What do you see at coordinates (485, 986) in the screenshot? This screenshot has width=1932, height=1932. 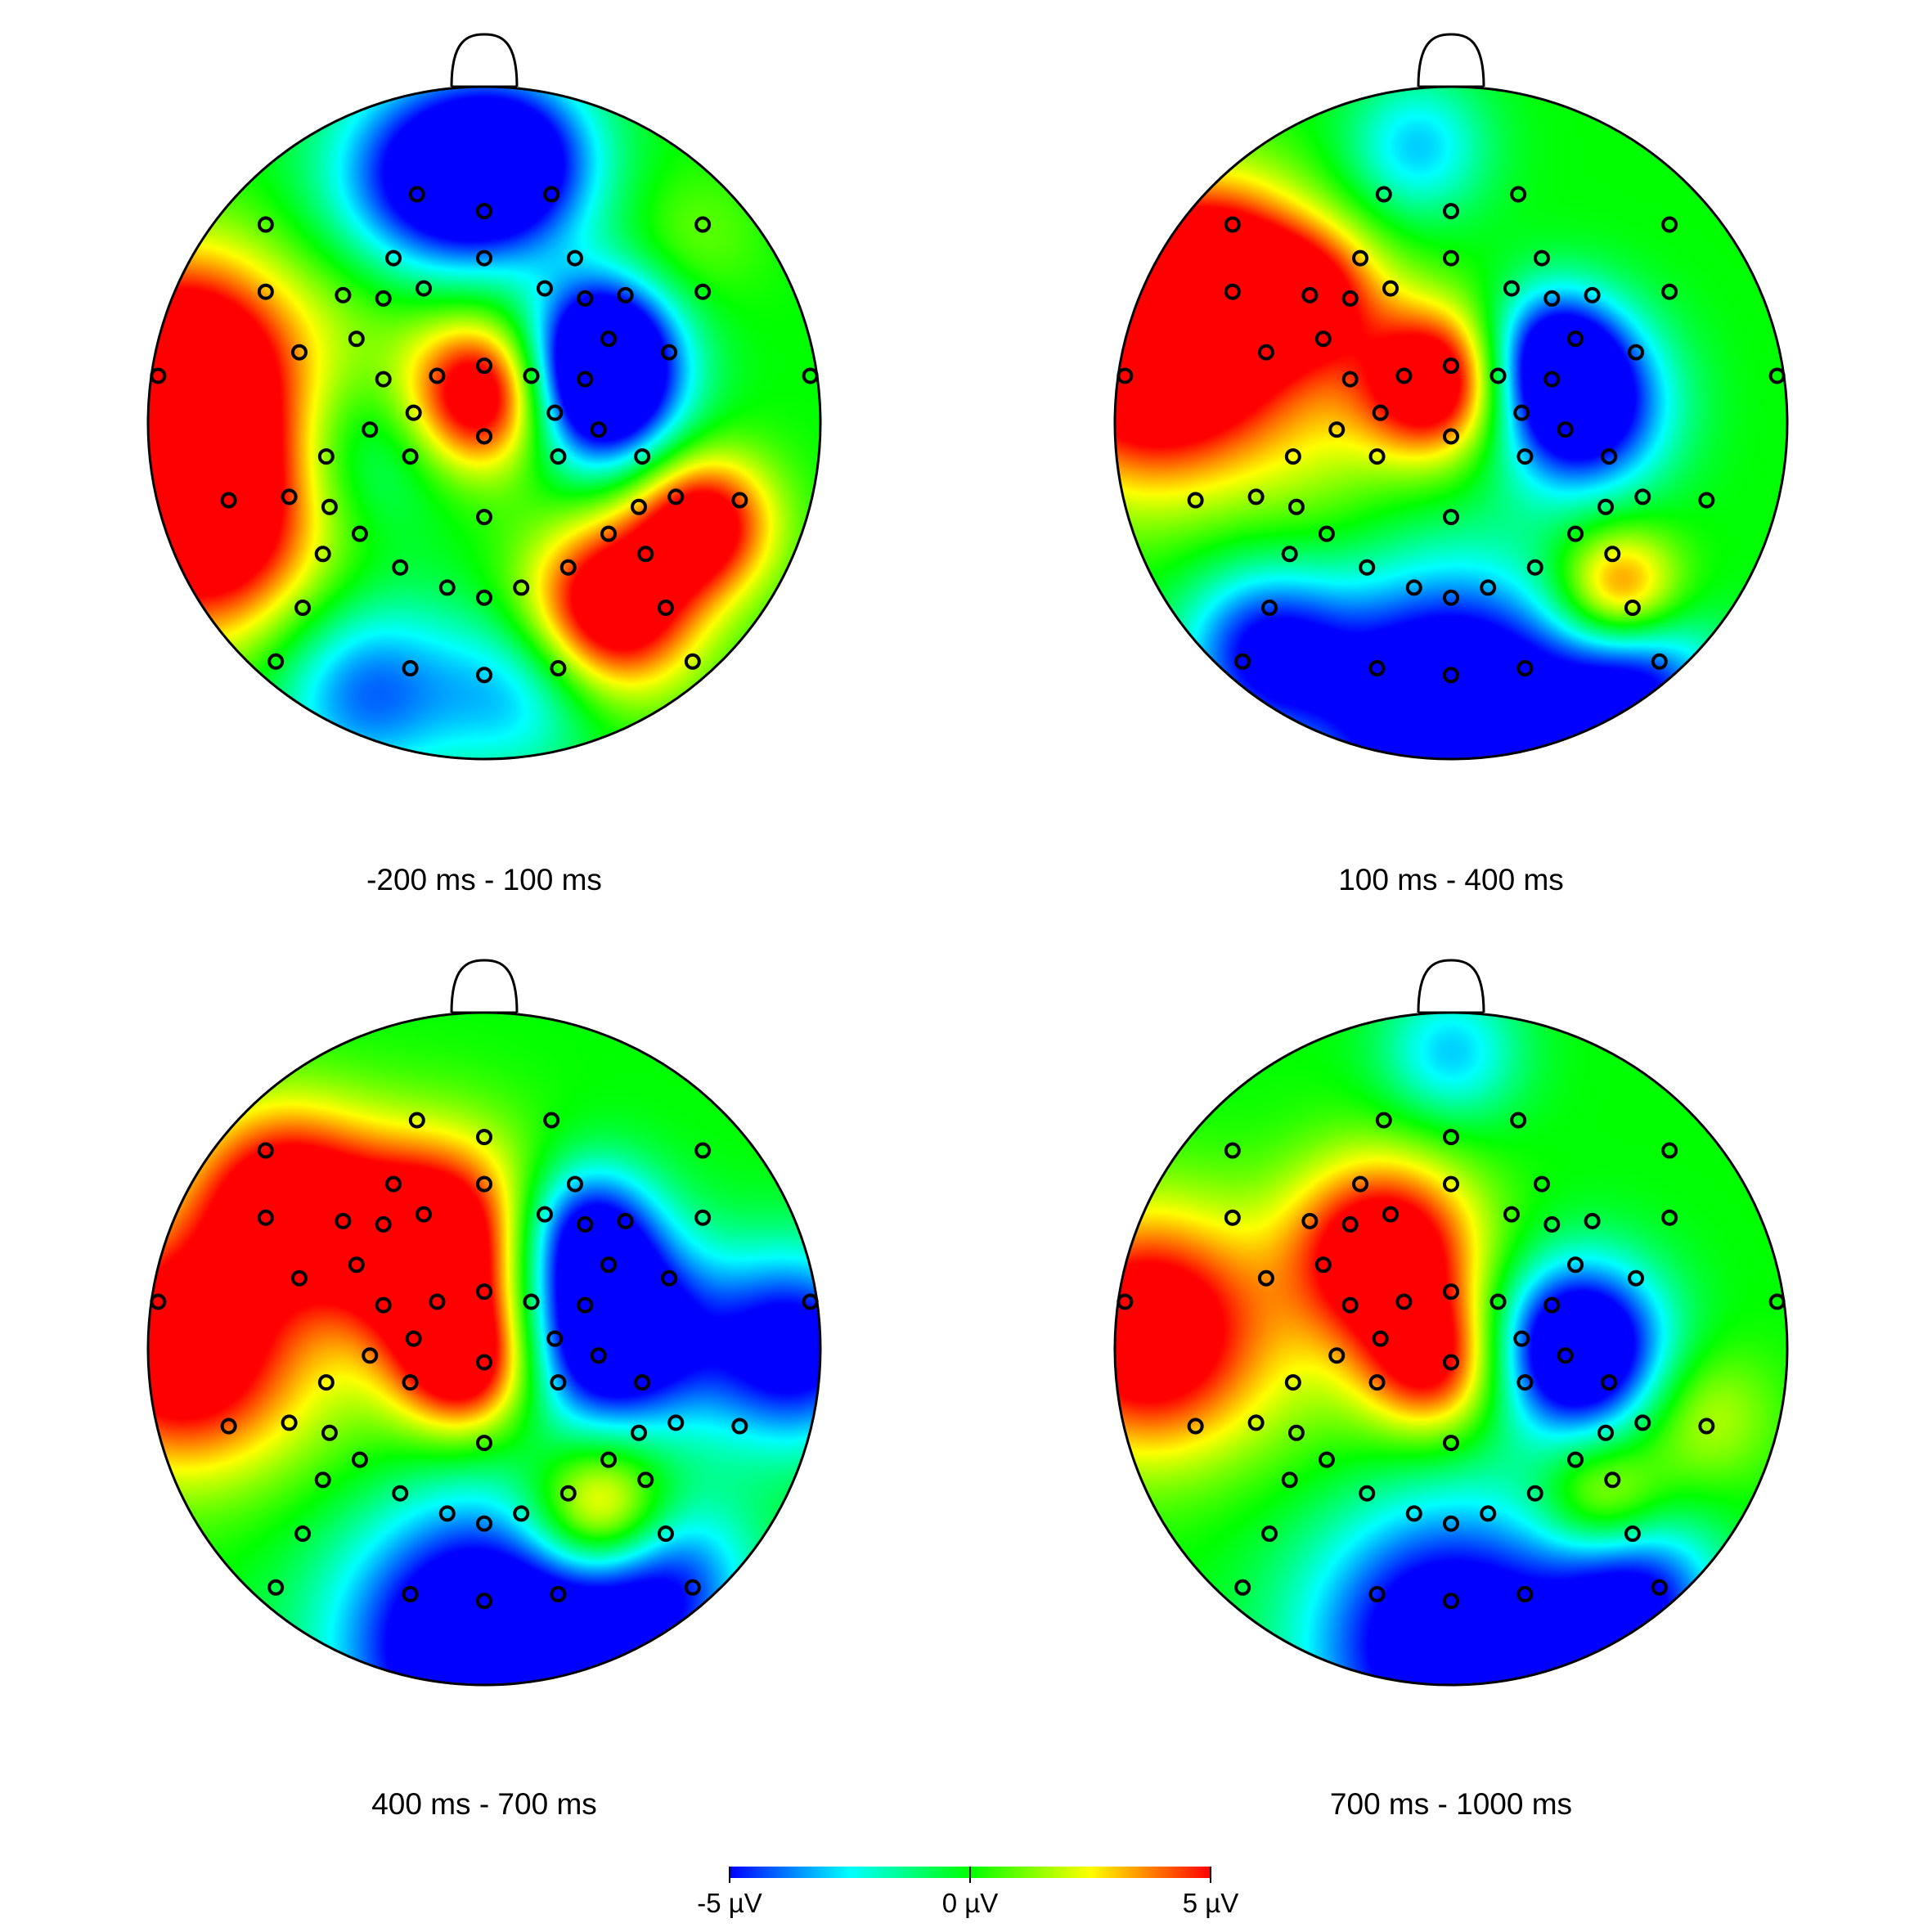 I see `nose-shape` at bounding box center [485, 986].